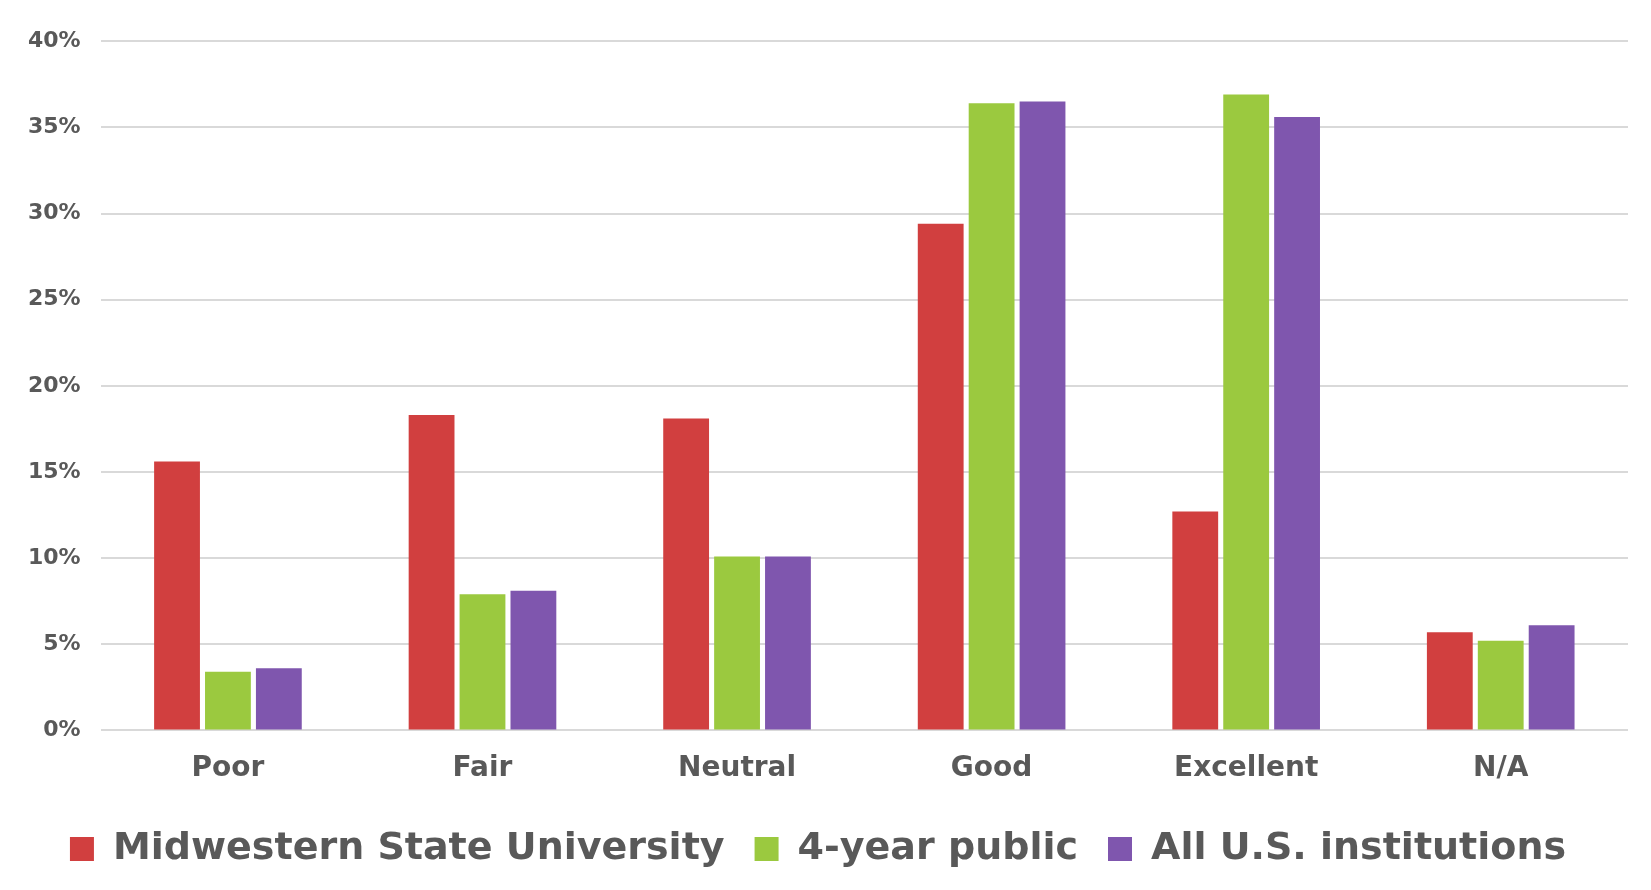  What do you see at coordinates (482, 767) in the screenshot?
I see `x-tick-label: Fair` at bounding box center [482, 767].